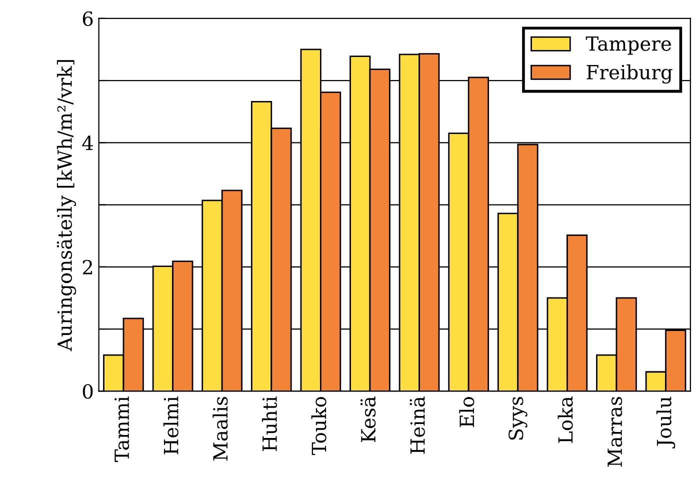 This screenshot has height=497, width=696. What do you see at coordinates (318, 425) in the screenshot?
I see `x-tick-label: Touko` at bounding box center [318, 425].